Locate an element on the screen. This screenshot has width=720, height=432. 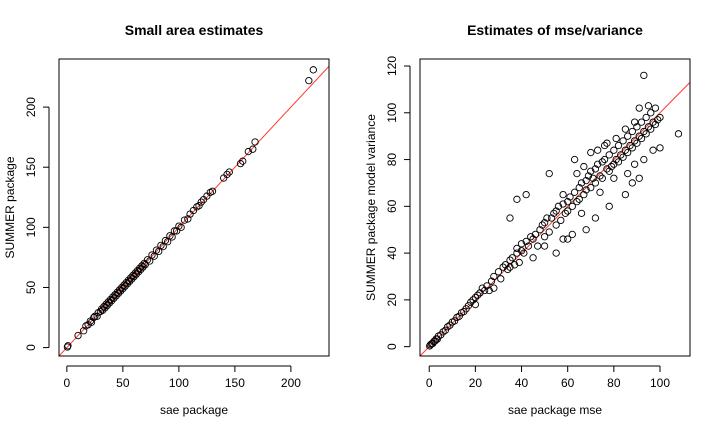
right-x-tick-label: 0 is located at coordinates (429, 383).